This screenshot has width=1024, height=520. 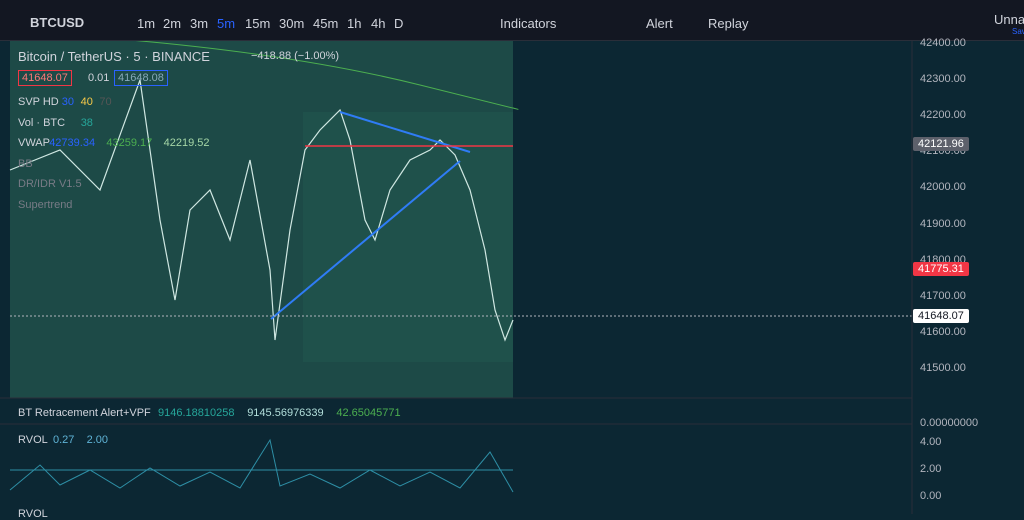 What do you see at coordinates (659, 23) in the screenshot?
I see `alert-button: Alert` at bounding box center [659, 23].